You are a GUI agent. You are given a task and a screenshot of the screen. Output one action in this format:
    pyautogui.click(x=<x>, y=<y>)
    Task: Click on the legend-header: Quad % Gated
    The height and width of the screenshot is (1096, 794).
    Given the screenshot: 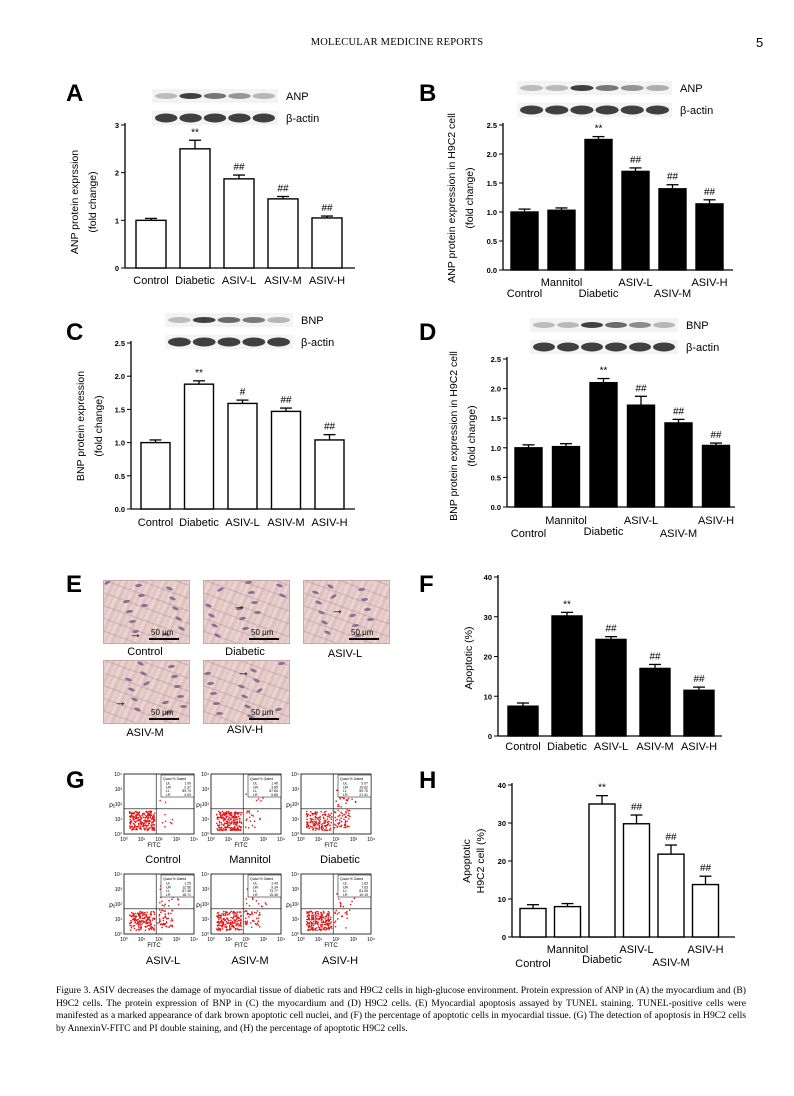 What is the action you would take?
    pyautogui.click(x=174, y=879)
    